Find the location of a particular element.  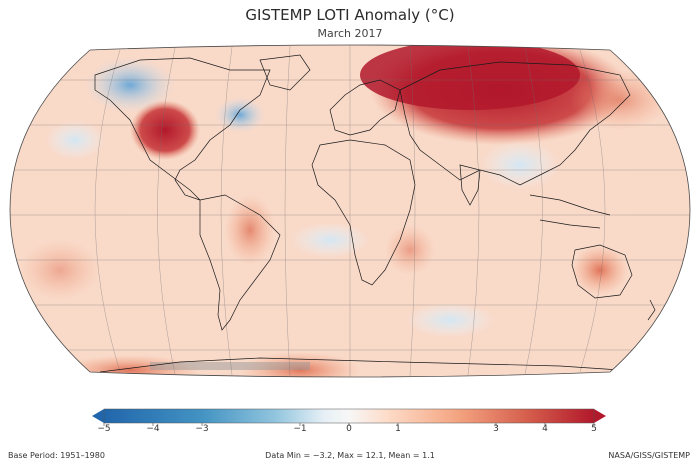

colorbar-max-arrow is located at coordinates (600, 416).